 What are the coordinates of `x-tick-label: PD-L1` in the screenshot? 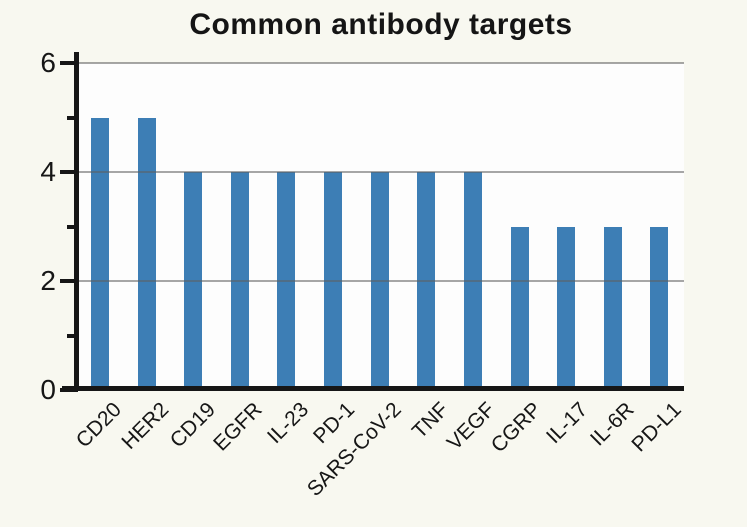 It's located at (656, 427).